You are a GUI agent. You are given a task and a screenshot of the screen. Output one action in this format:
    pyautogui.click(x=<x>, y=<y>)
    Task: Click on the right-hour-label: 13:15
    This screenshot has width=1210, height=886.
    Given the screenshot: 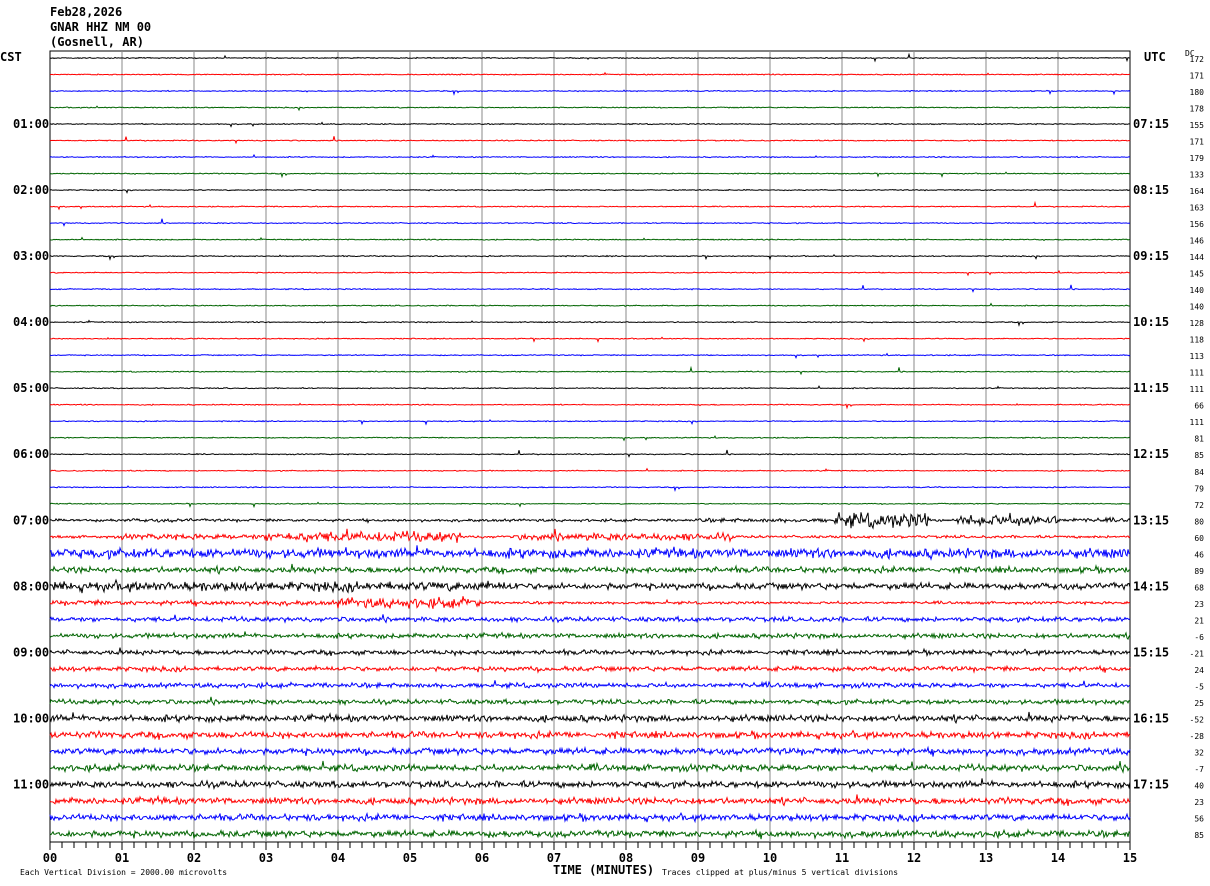 What is the action you would take?
    pyautogui.click(x=1151, y=520)
    